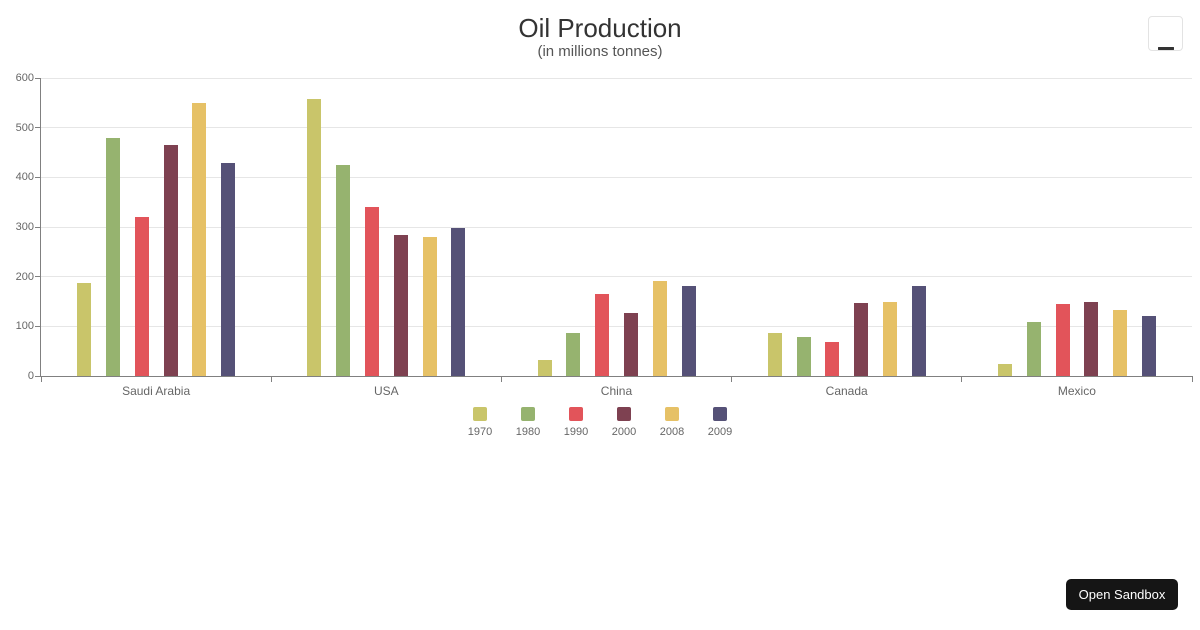  I want to click on bar-2008-china, so click(659, 328).